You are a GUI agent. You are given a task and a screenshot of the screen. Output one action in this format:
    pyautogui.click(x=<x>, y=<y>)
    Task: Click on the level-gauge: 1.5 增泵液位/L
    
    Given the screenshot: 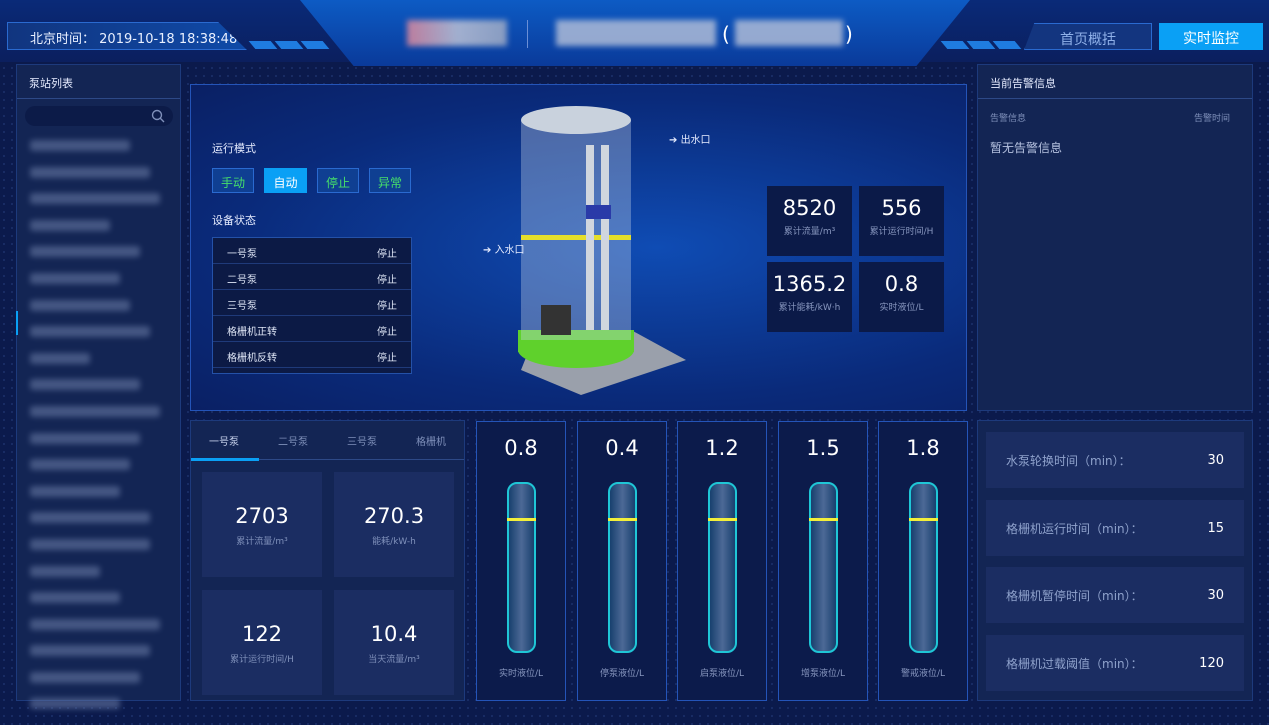 What is the action you would take?
    pyautogui.click(x=823, y=561)
    